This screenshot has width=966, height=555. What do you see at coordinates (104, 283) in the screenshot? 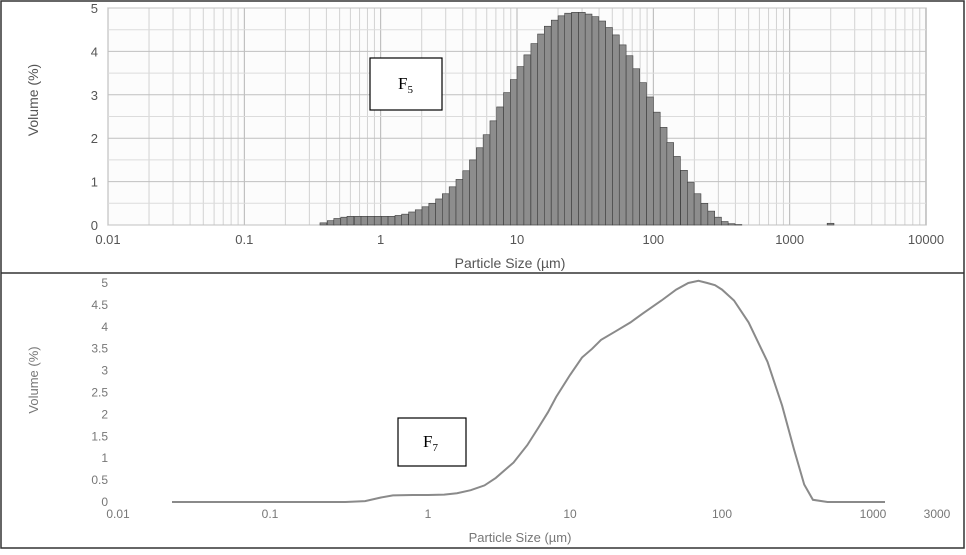
I see `bottom-y-tick-label: 5` at bounding box center [104, 283].